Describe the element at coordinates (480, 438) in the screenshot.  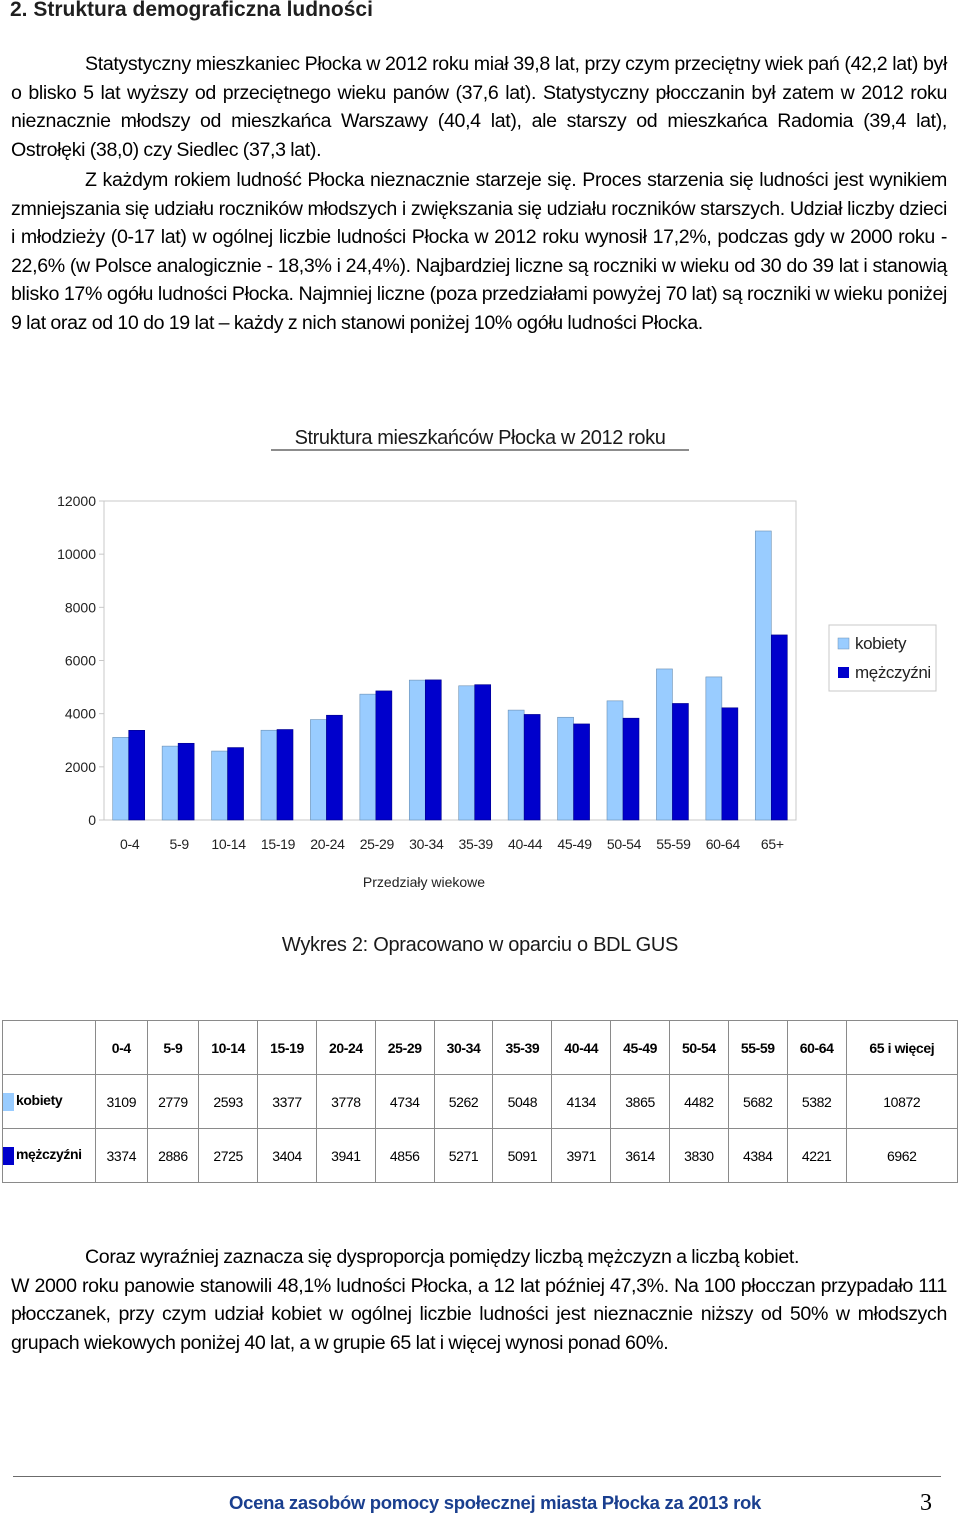
I see `chart-title: Struktura mieszkańców Płocka w 2012 roku` at that location.